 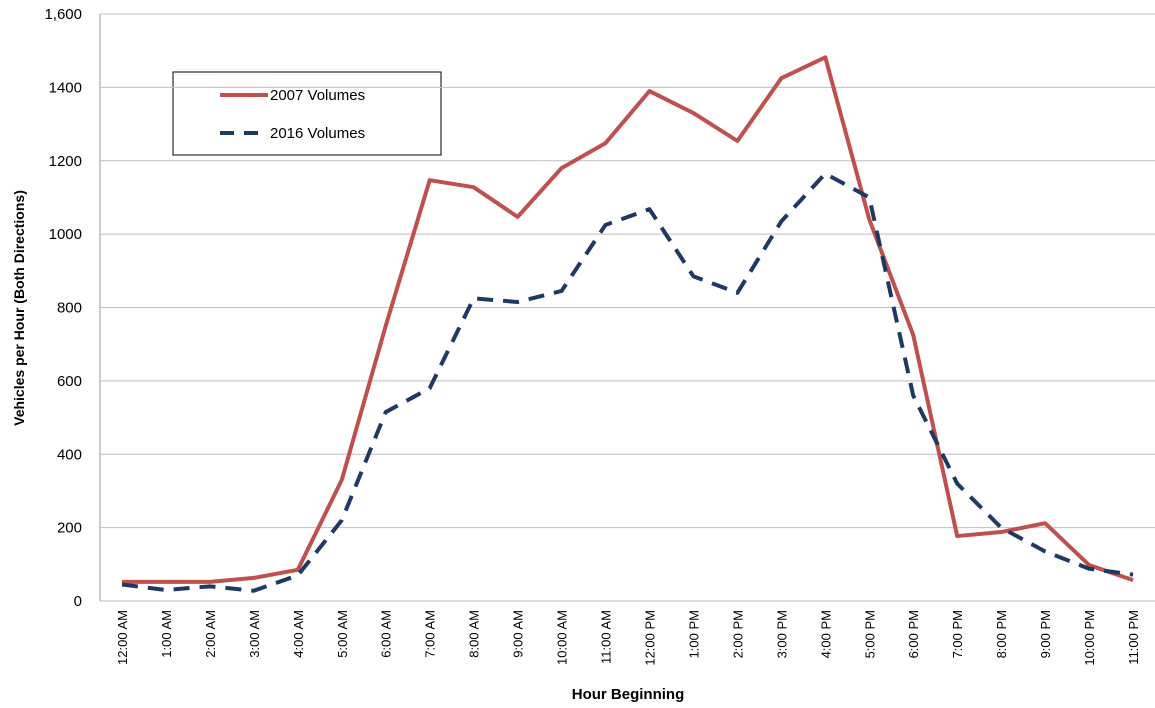 I want to click on x-tick-label: 3:00 AM, so click(x=254, y=634).